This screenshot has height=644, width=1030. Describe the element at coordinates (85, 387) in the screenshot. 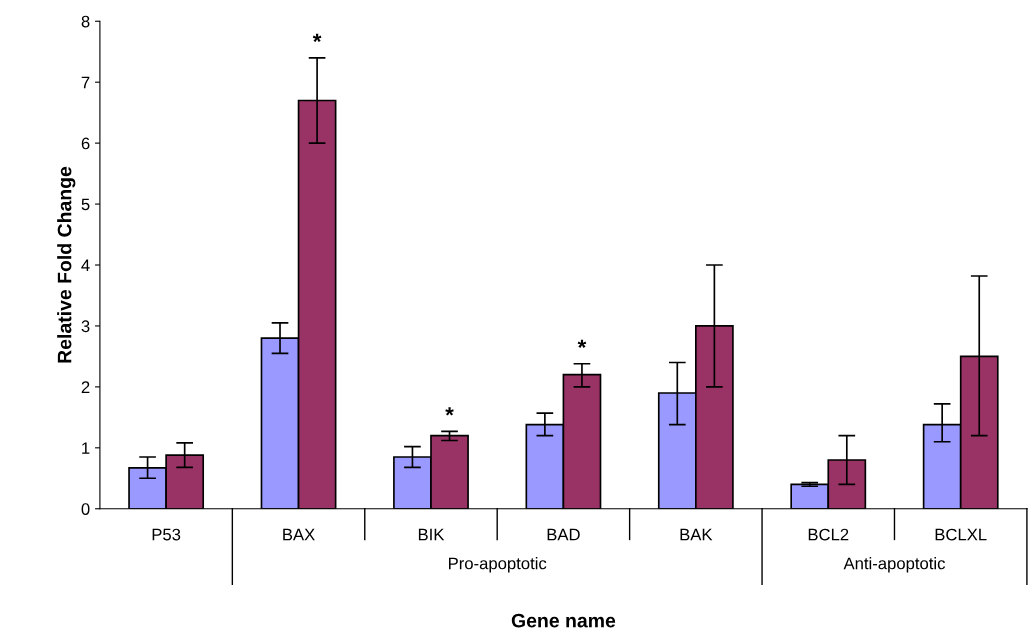

I see `y-tick-label: 2` at that location.